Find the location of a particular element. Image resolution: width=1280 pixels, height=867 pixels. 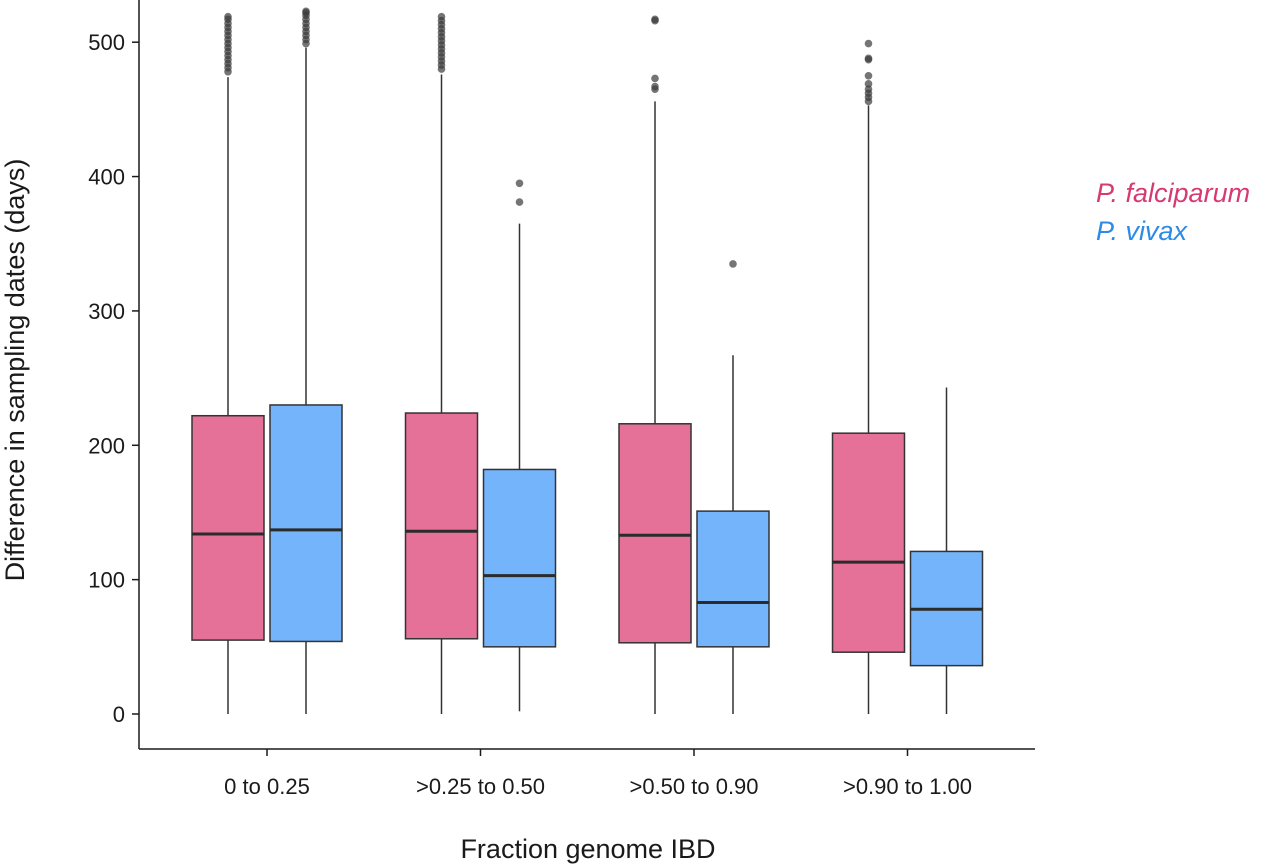

y-tick-label: 100 is located at coordinates (106, 580).